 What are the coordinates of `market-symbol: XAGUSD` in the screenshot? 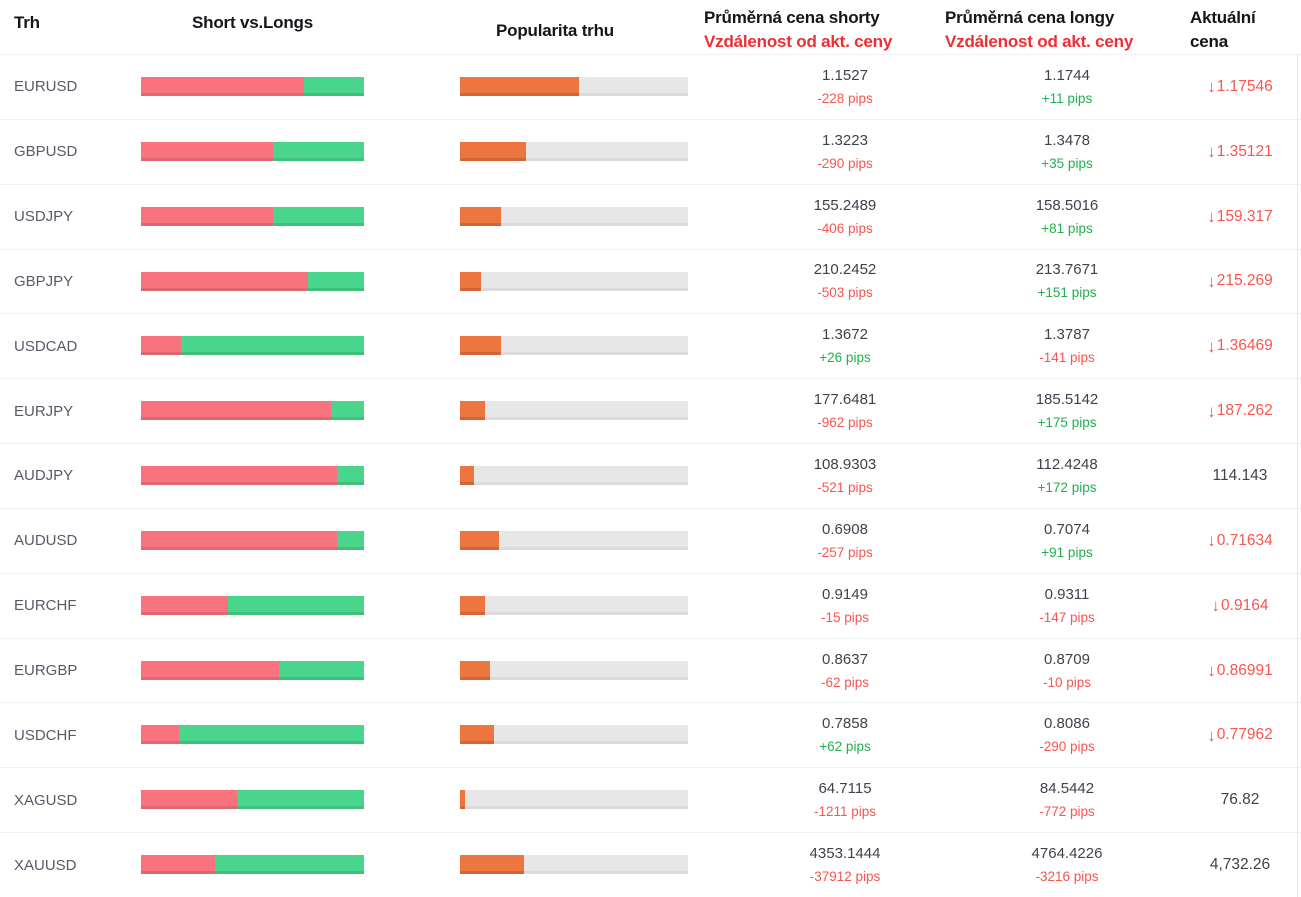 It's located at (46, 800).